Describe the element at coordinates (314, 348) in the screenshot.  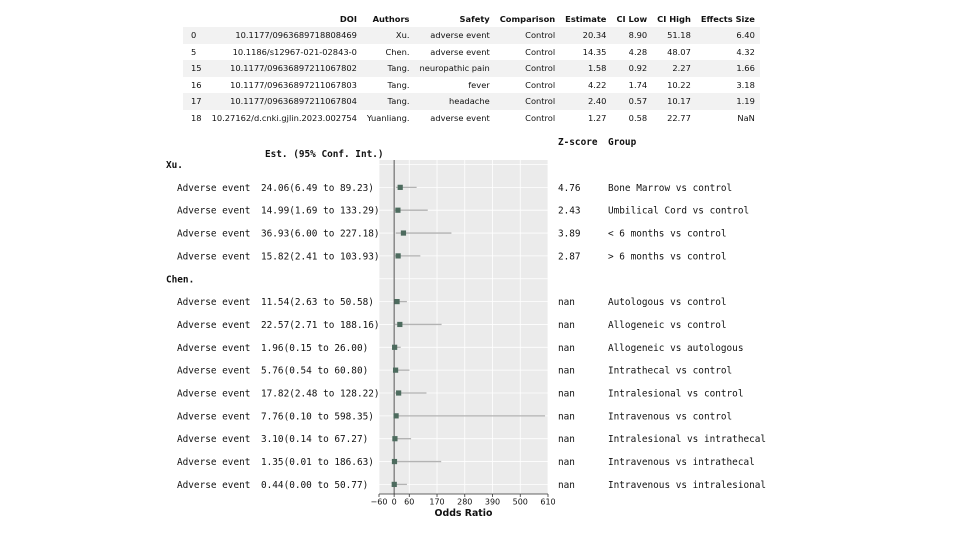
I see `estimate-text: 1.96(0.15 to 26.00)` at that location.